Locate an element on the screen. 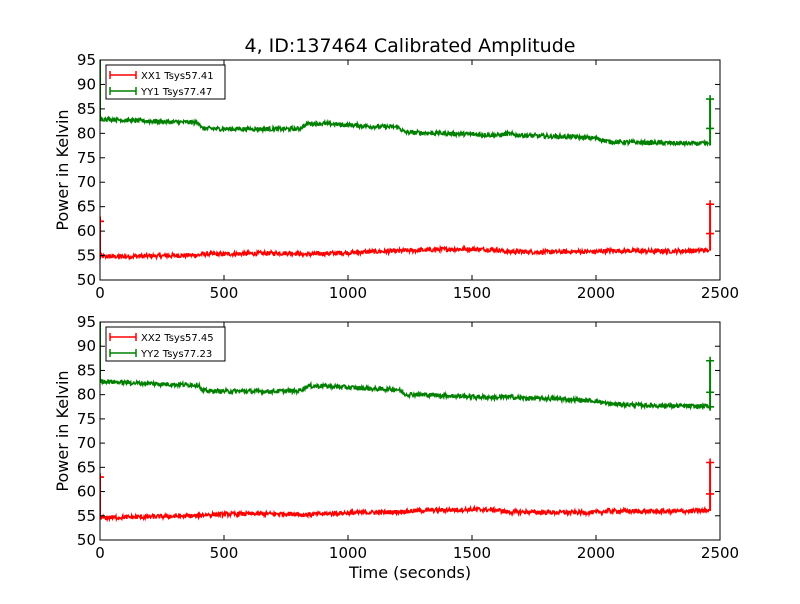  legend-label: YY1 Tsys77.47 is located at coordinates (176, 92).